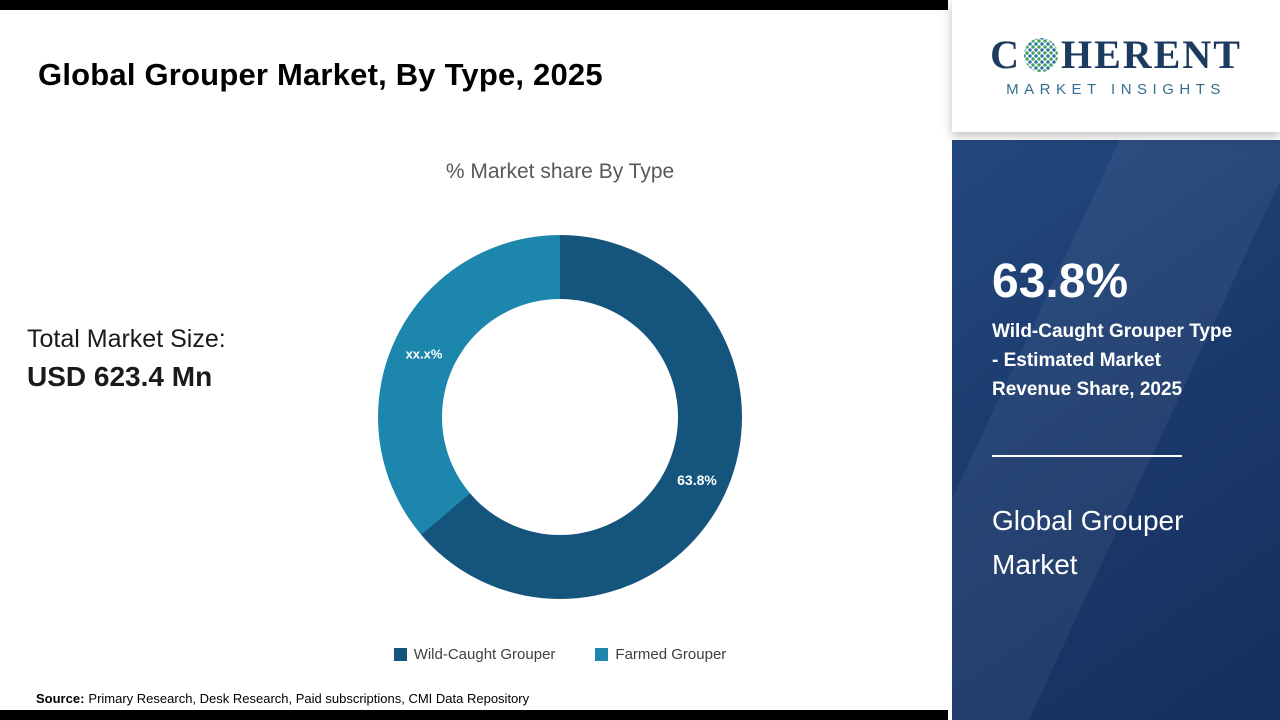 The height and width of the screenshot is (720, 1280). Describe the element at coordinates (320, 74) in the screenshot. I see `page-title: Global Grouper Market, By Type, 2025` at that location.